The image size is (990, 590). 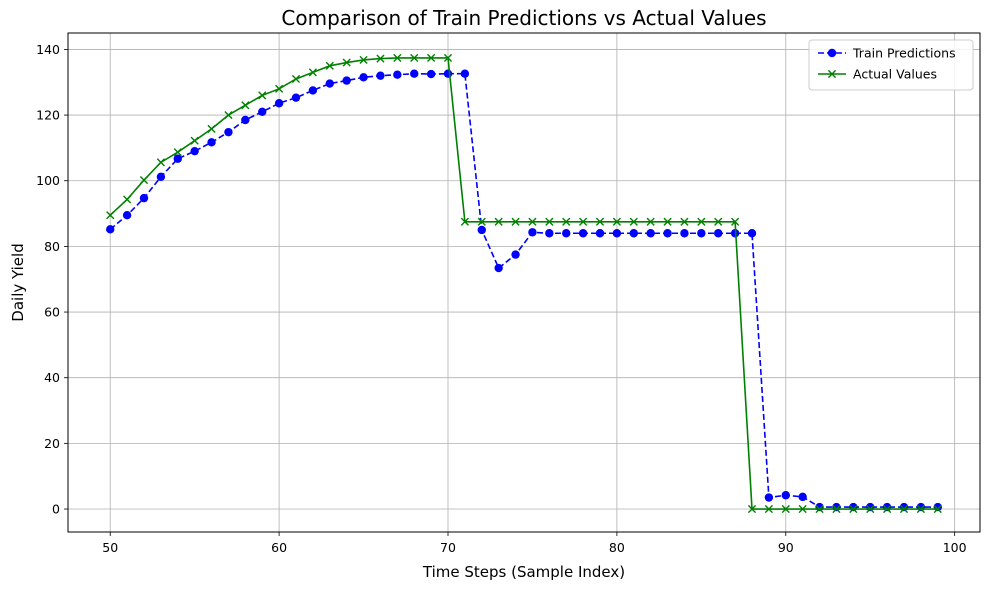 What do you see at coordinates (52, 443) in the screenshot?
I see `y-tick-label: 20` at bounding box center [52, 443].